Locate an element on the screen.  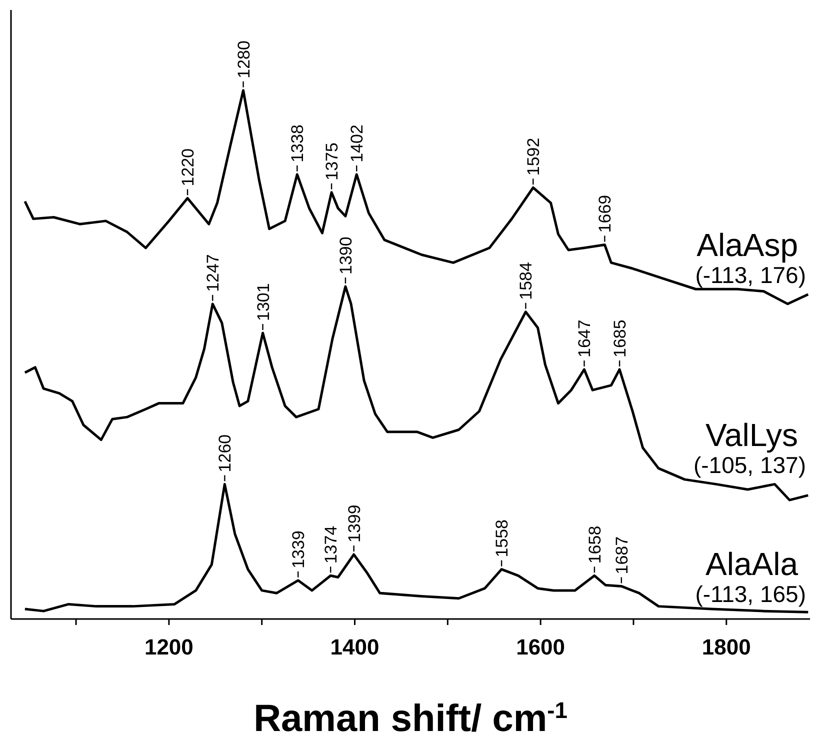
x-tick-label: 1200 is located at coordinates (169, 647).